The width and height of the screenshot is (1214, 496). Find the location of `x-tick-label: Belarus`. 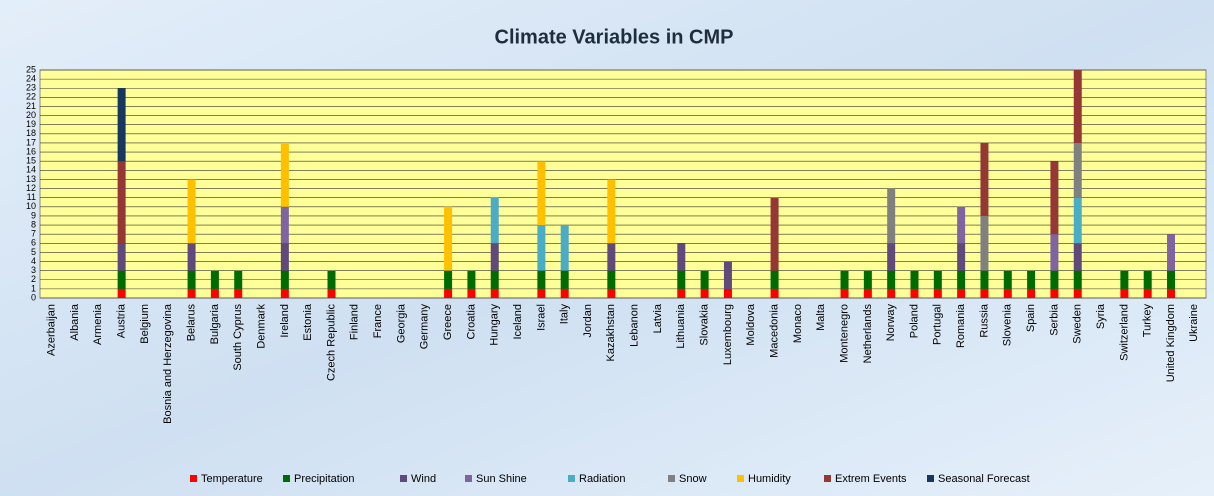

x-tick-label: Belarus is located at coordinates (191, 323).